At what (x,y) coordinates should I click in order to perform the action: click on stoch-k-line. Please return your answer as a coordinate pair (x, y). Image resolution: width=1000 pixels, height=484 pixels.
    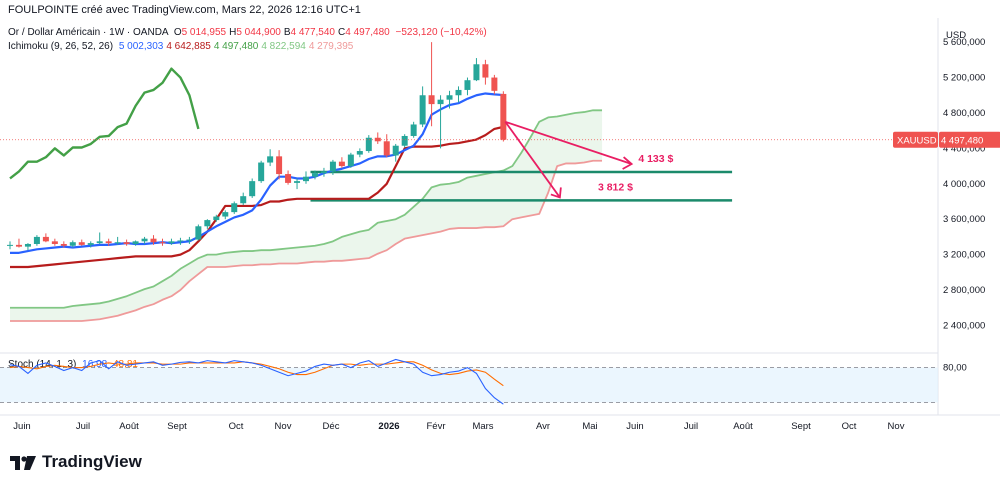
    Looking at the image, I should click on (256, 381).